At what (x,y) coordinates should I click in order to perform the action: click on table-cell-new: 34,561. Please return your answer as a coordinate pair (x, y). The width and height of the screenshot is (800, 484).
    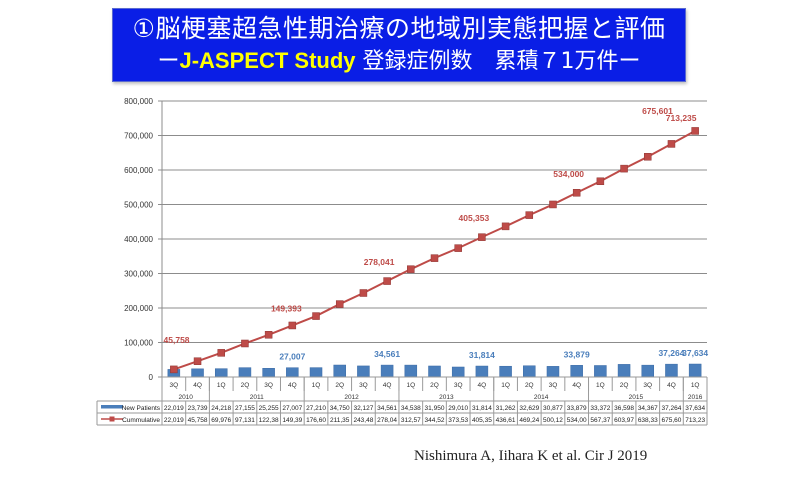
    Looking at the image, I should click on (387, 408).